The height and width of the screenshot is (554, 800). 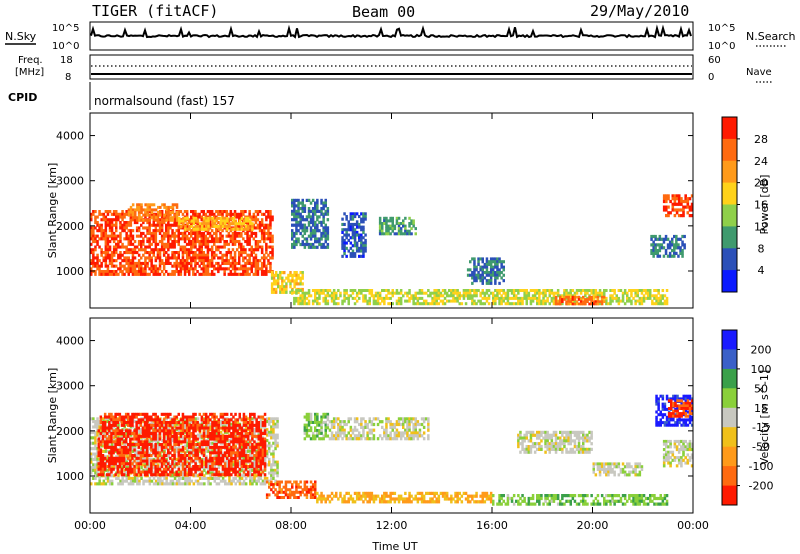 I want to click on cpid-label: CPID, so click(x=22, y=97).